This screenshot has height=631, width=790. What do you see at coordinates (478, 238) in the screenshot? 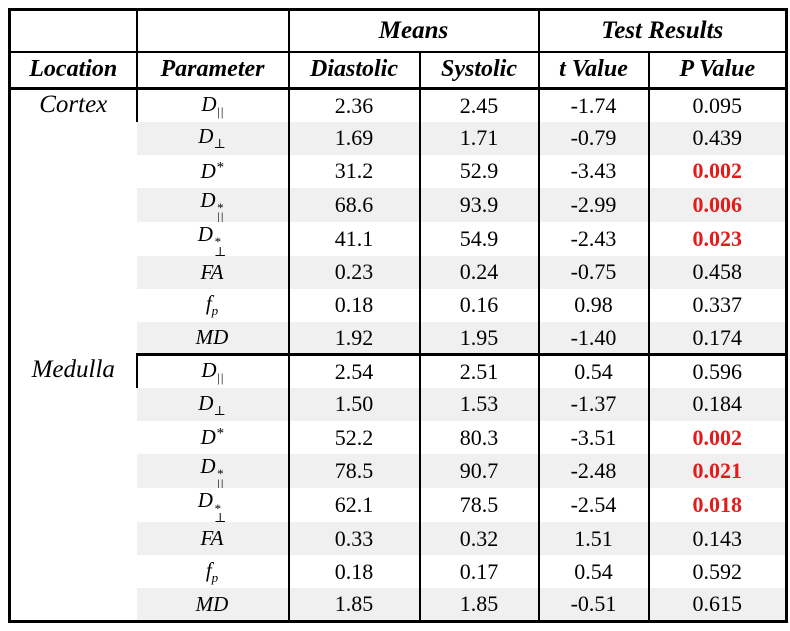
I see `systolic-value: 54.9` at bounding box center [478, 238].